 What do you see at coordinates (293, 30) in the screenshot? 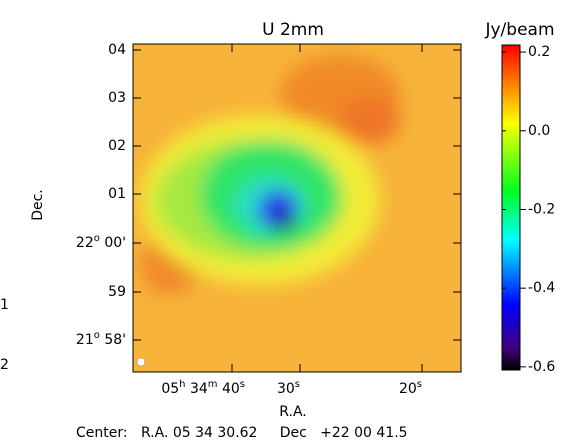
I see `title: U 2mm` at bounding box center [293, 30].